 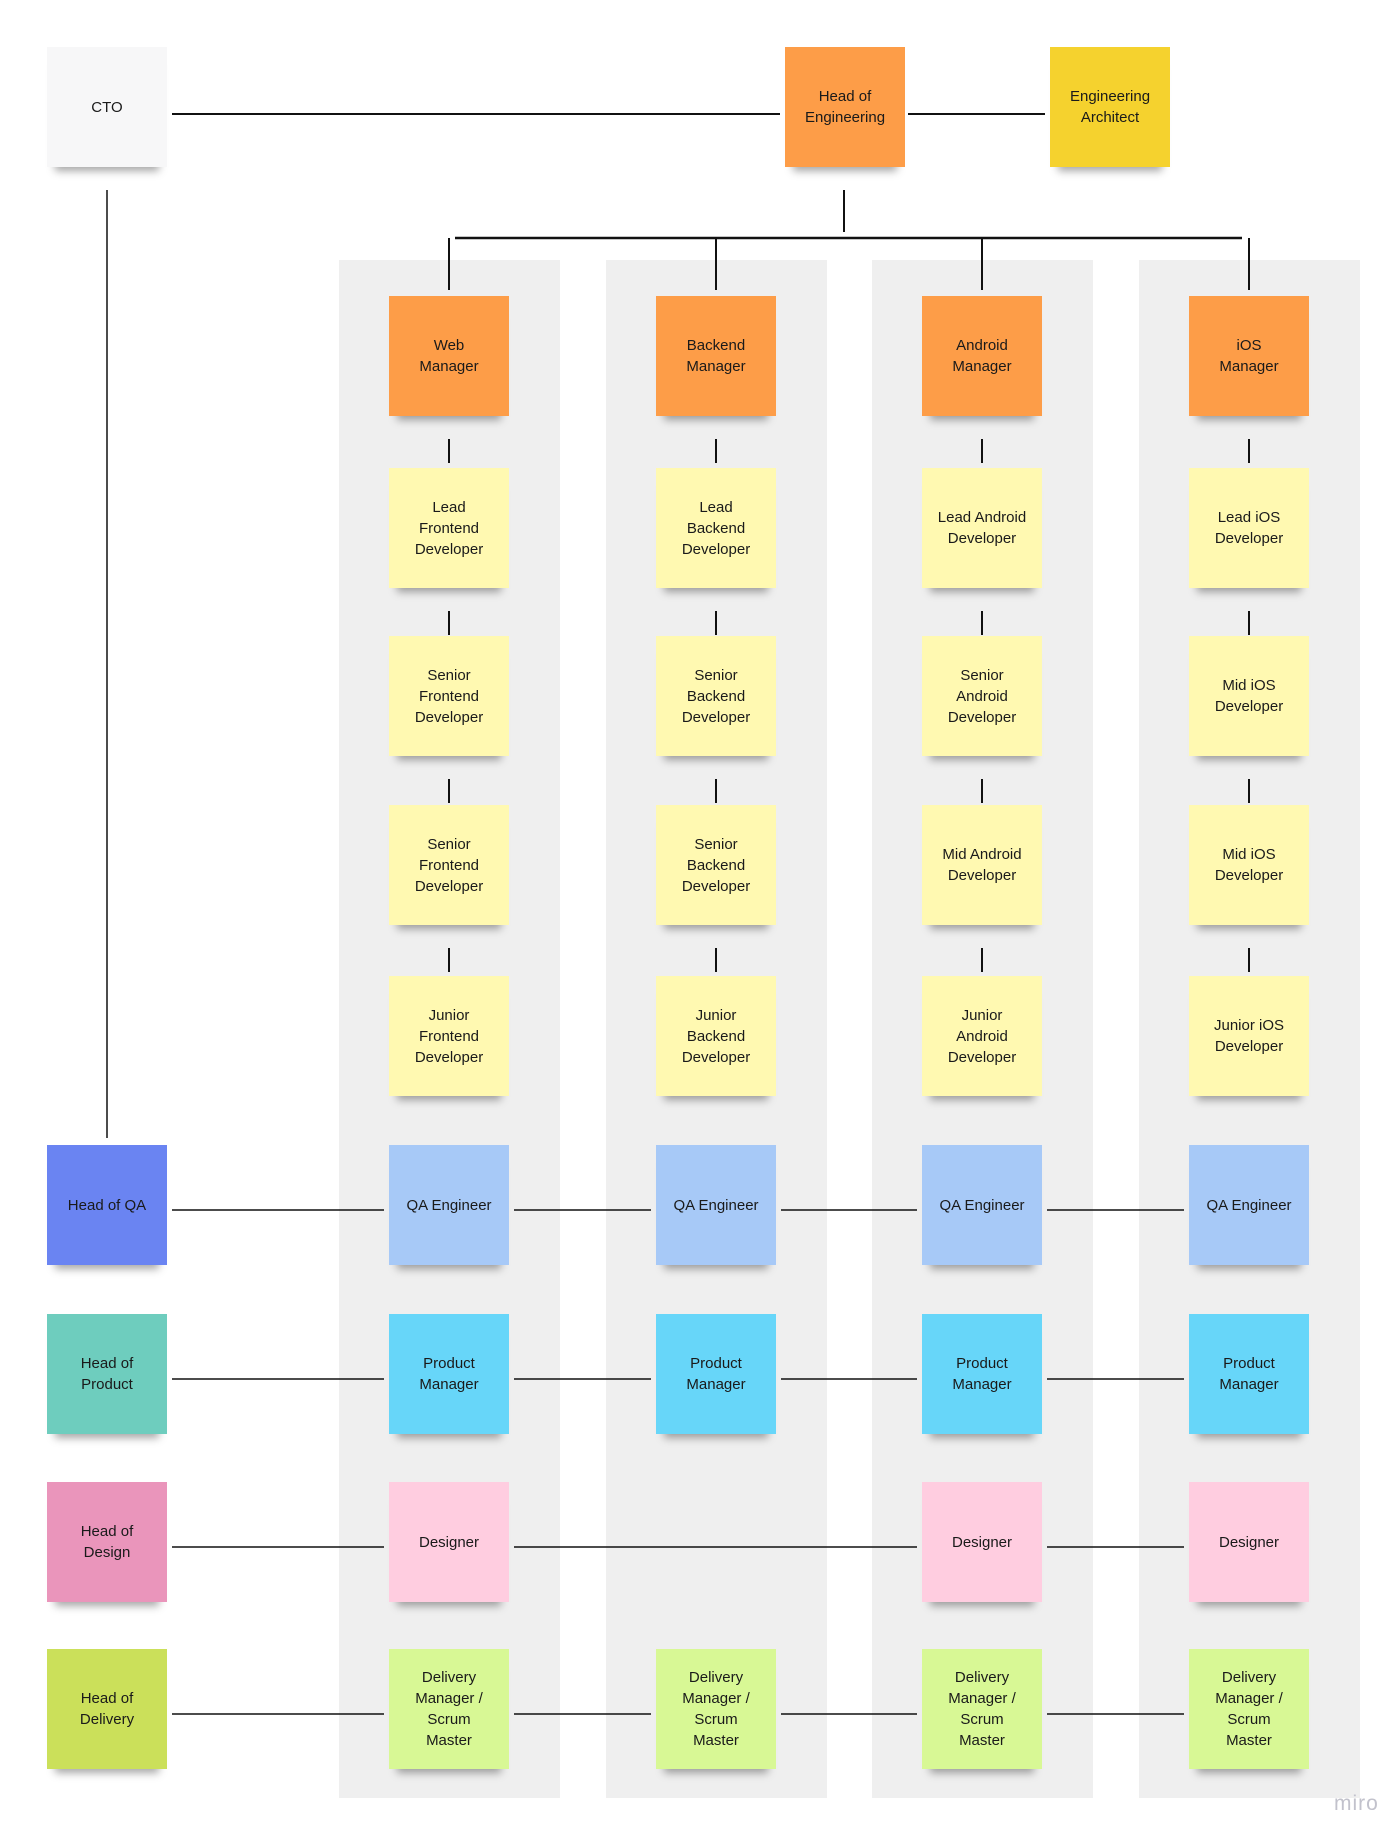 What do you see at coordinates (1356, 1803) in the screenshot?
I see `miro-watermark: miro` at bounding box center [1356, 1803].